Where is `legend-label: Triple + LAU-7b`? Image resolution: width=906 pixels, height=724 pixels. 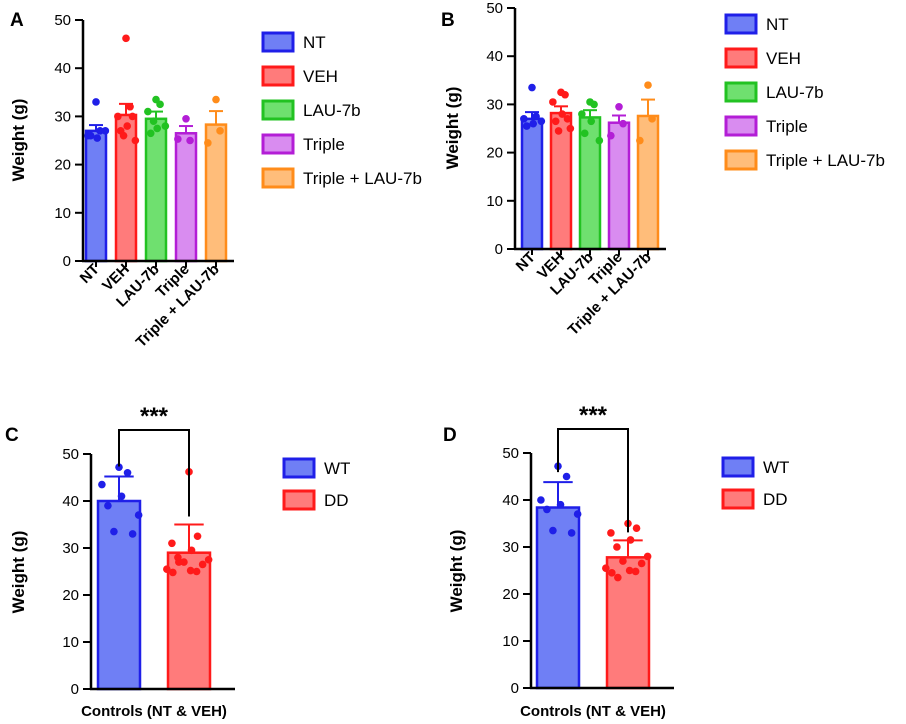 legend-label: Triple + LAU-7b is located at coordinates (362, 178).